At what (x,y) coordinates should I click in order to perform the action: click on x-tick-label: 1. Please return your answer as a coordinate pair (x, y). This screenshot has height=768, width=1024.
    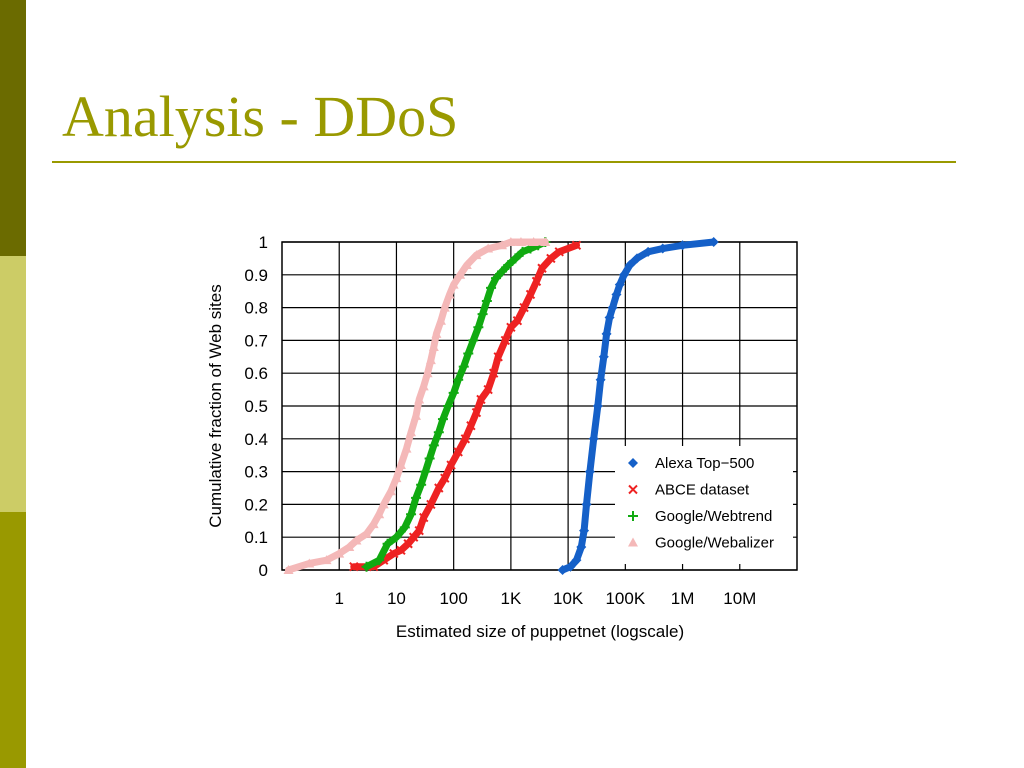
    Looking at the image, I should click on (338, 598).